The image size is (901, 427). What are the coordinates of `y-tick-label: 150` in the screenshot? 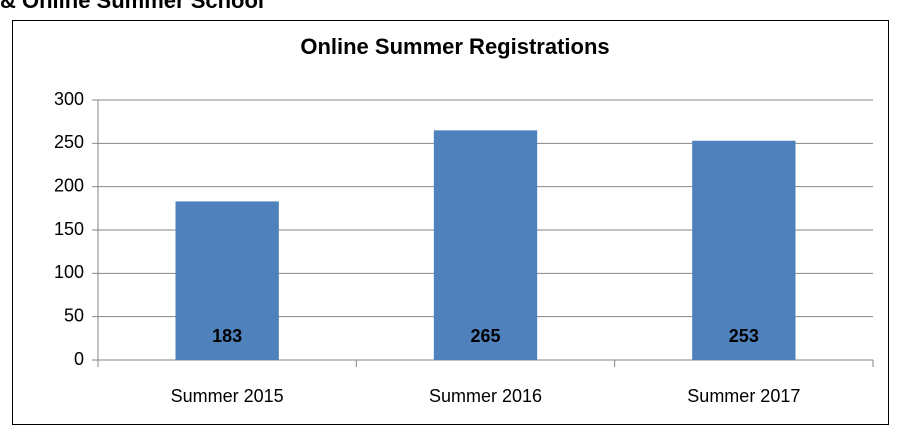 It's located at (69, 229).